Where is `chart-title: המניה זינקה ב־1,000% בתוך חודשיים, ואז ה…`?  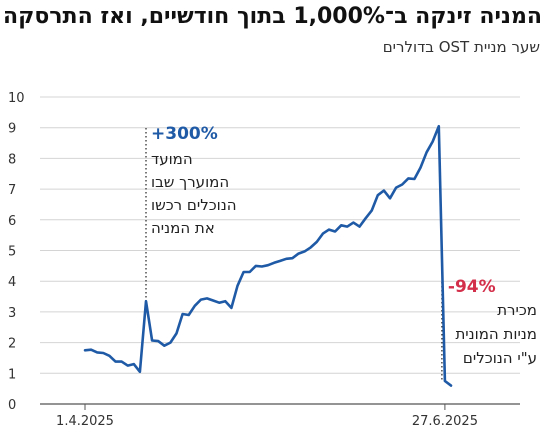
chart-title: המניה זינקה ב־1,000% בתוך חודשיים, ואז ה… is located at coordinates (272, 16).